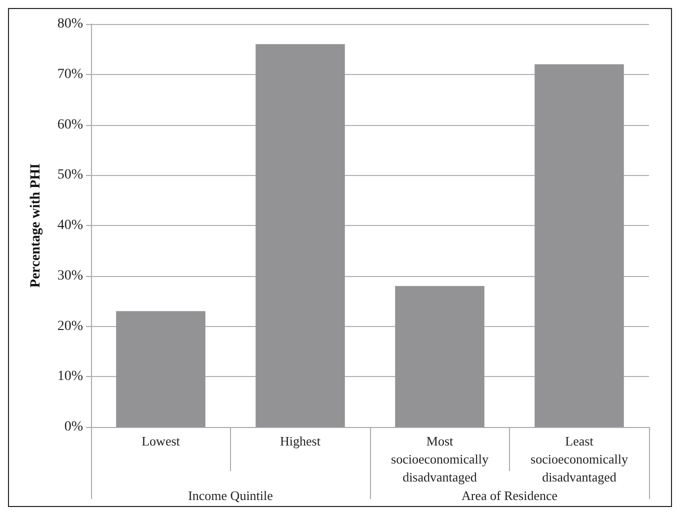 The image size is (680, 517). What do you see at coordinates (579, 459) in the screenshot?
I see `x-tick-label: Least socioeconomically disadvantaged` at bounding box center [579, 459].